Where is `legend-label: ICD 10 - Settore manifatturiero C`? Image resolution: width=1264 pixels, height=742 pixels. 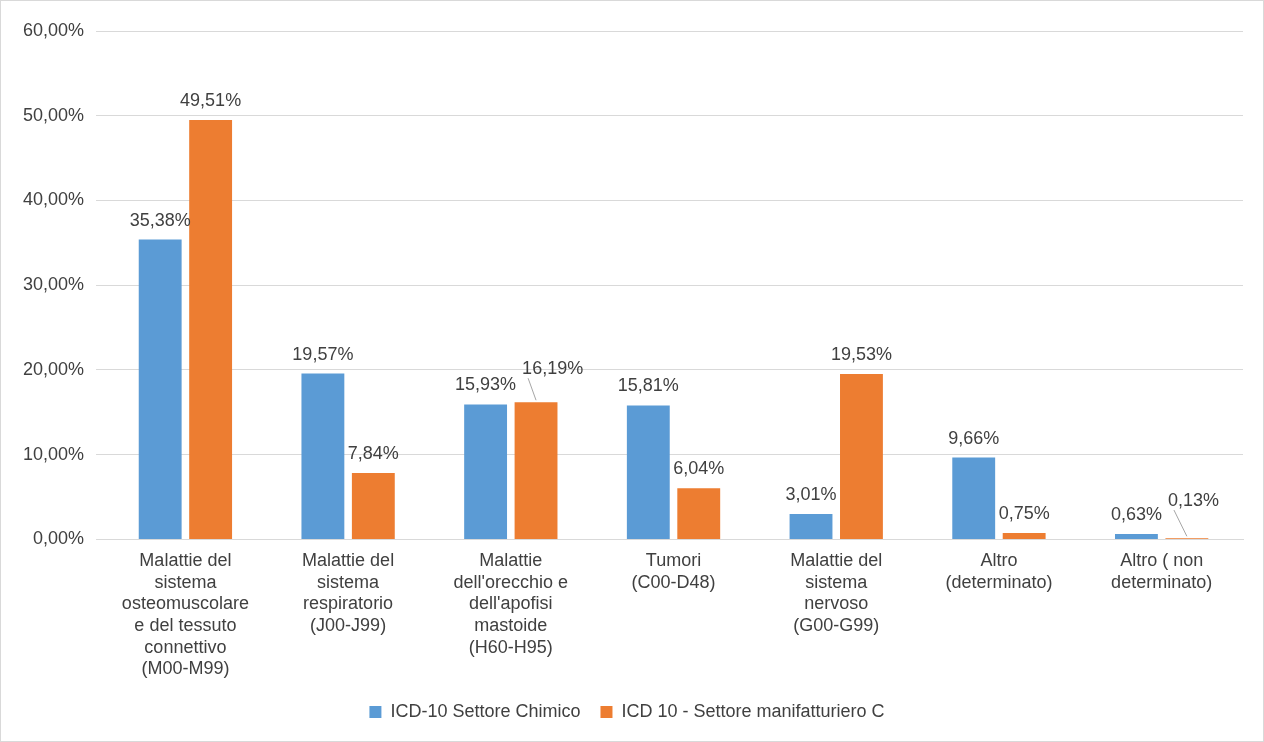 legend-label: ICD 10 - Settore manifatturiero C is located at coordinates (753, 710).